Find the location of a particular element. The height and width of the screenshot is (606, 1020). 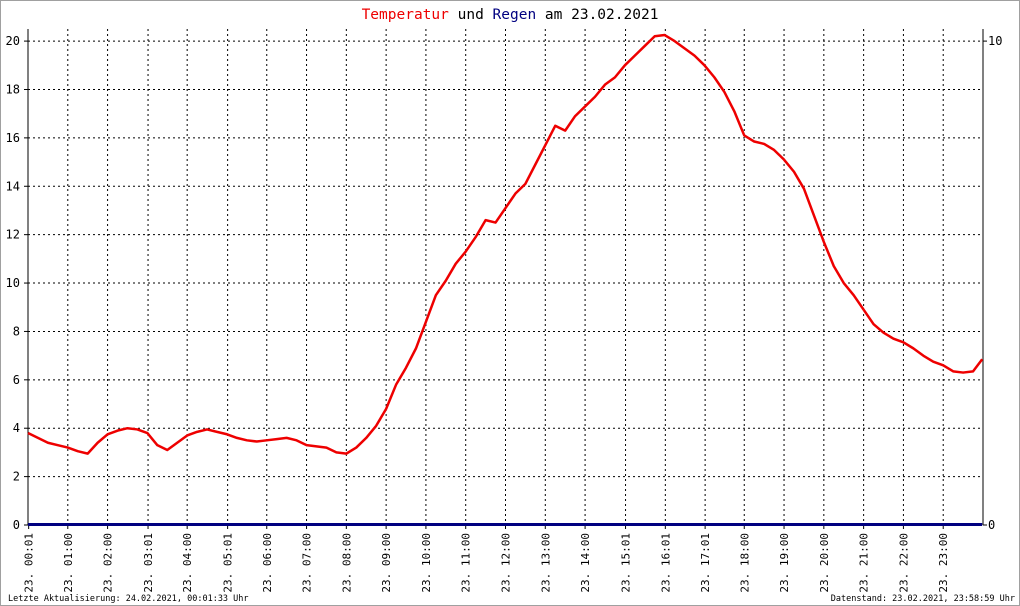

x-tick-label: 23. 03:01 is located at coordinates (148, 563).